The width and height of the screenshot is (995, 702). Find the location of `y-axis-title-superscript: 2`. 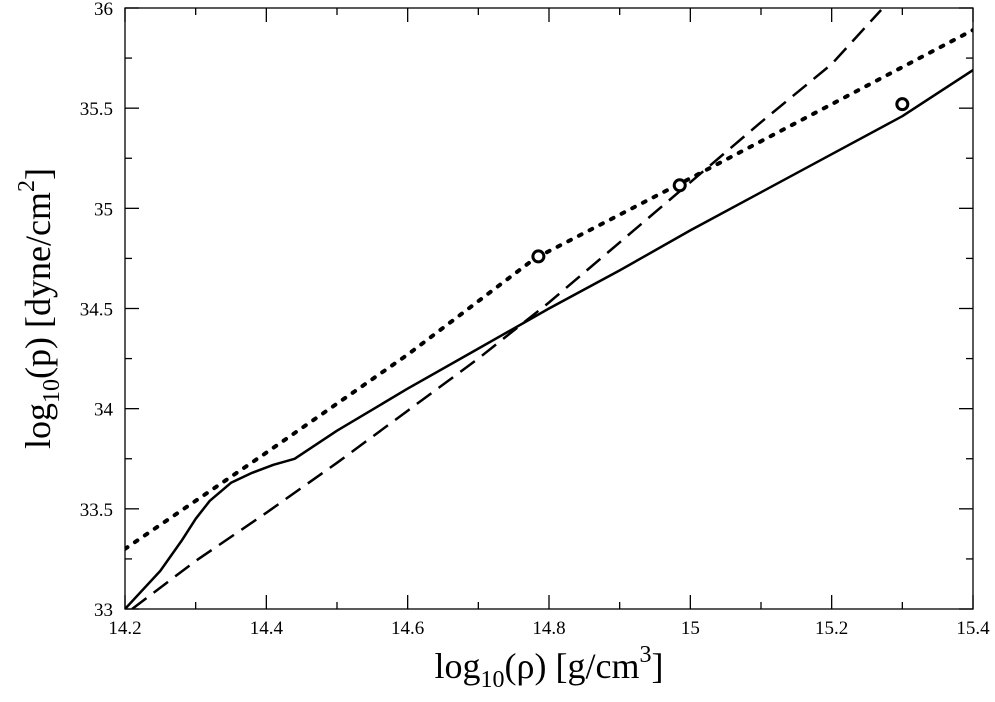

y-axis-title-superscript: 2 is located at coordinates (27, 186).